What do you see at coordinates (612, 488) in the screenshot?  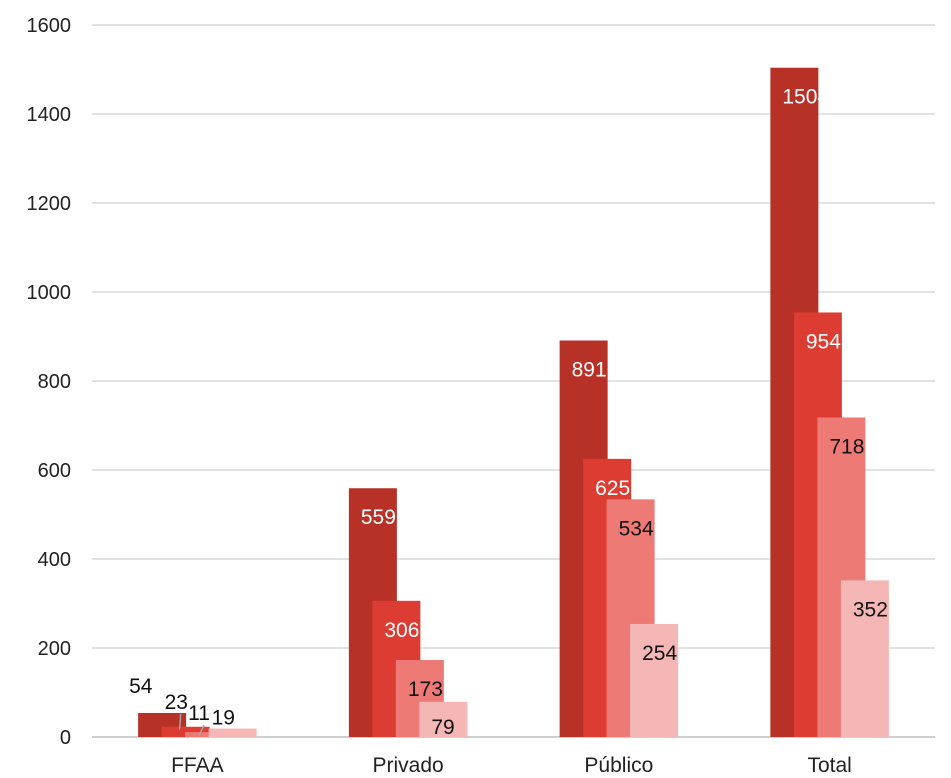 I see `data-label: 625` at bounding box center [612, 488].